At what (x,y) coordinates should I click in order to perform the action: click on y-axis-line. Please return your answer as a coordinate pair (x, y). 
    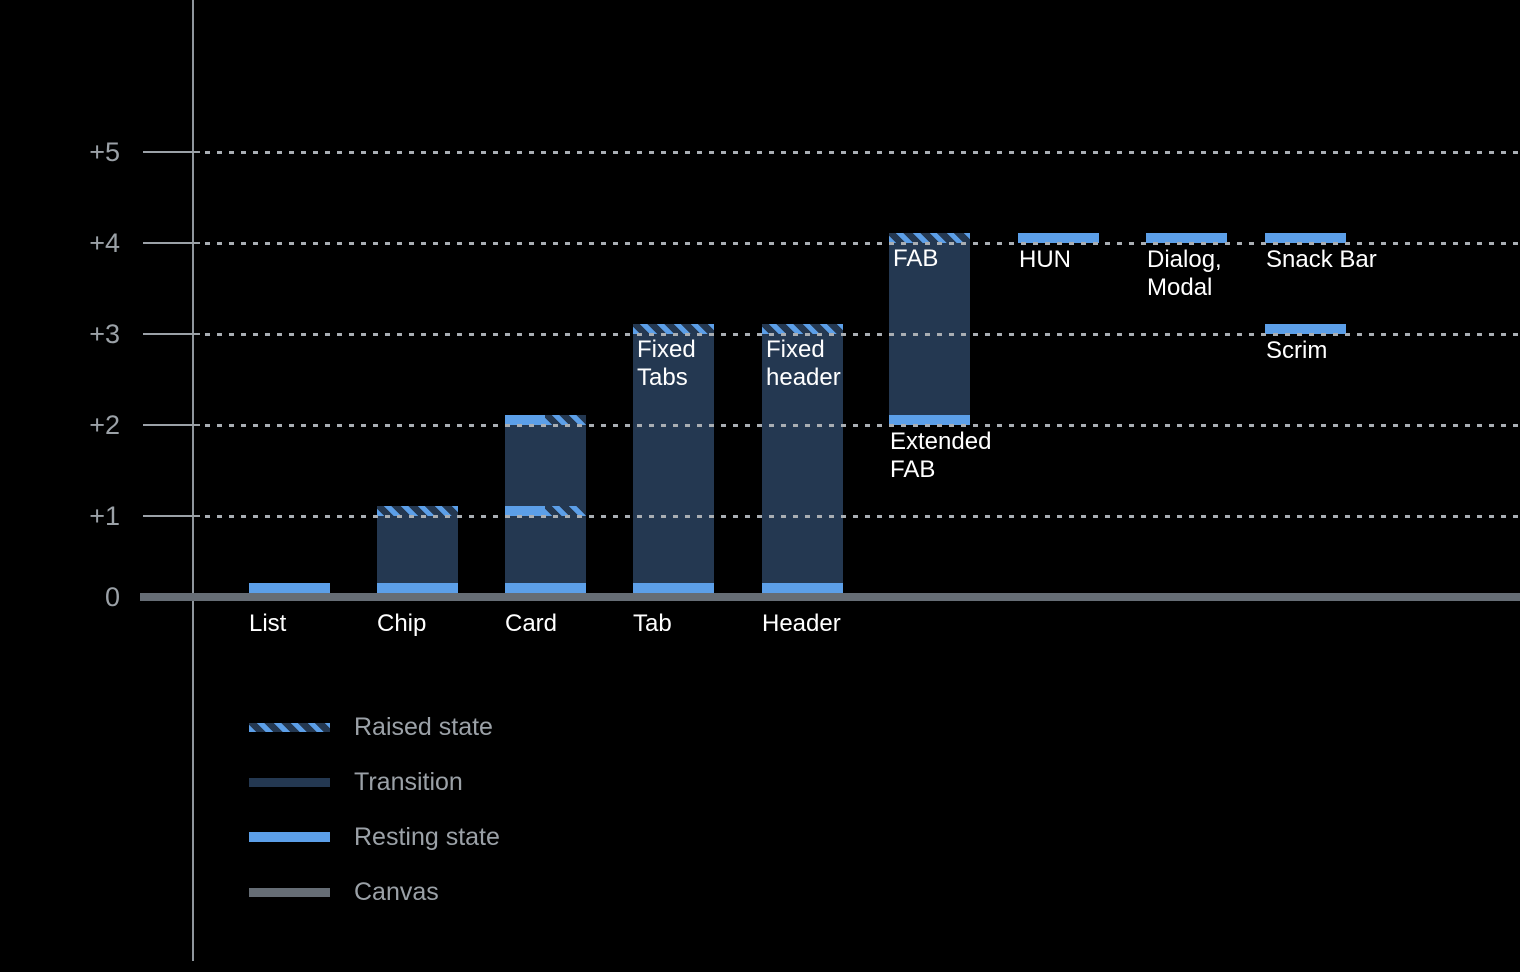
    Looking at the image, I should click on (193, 480).